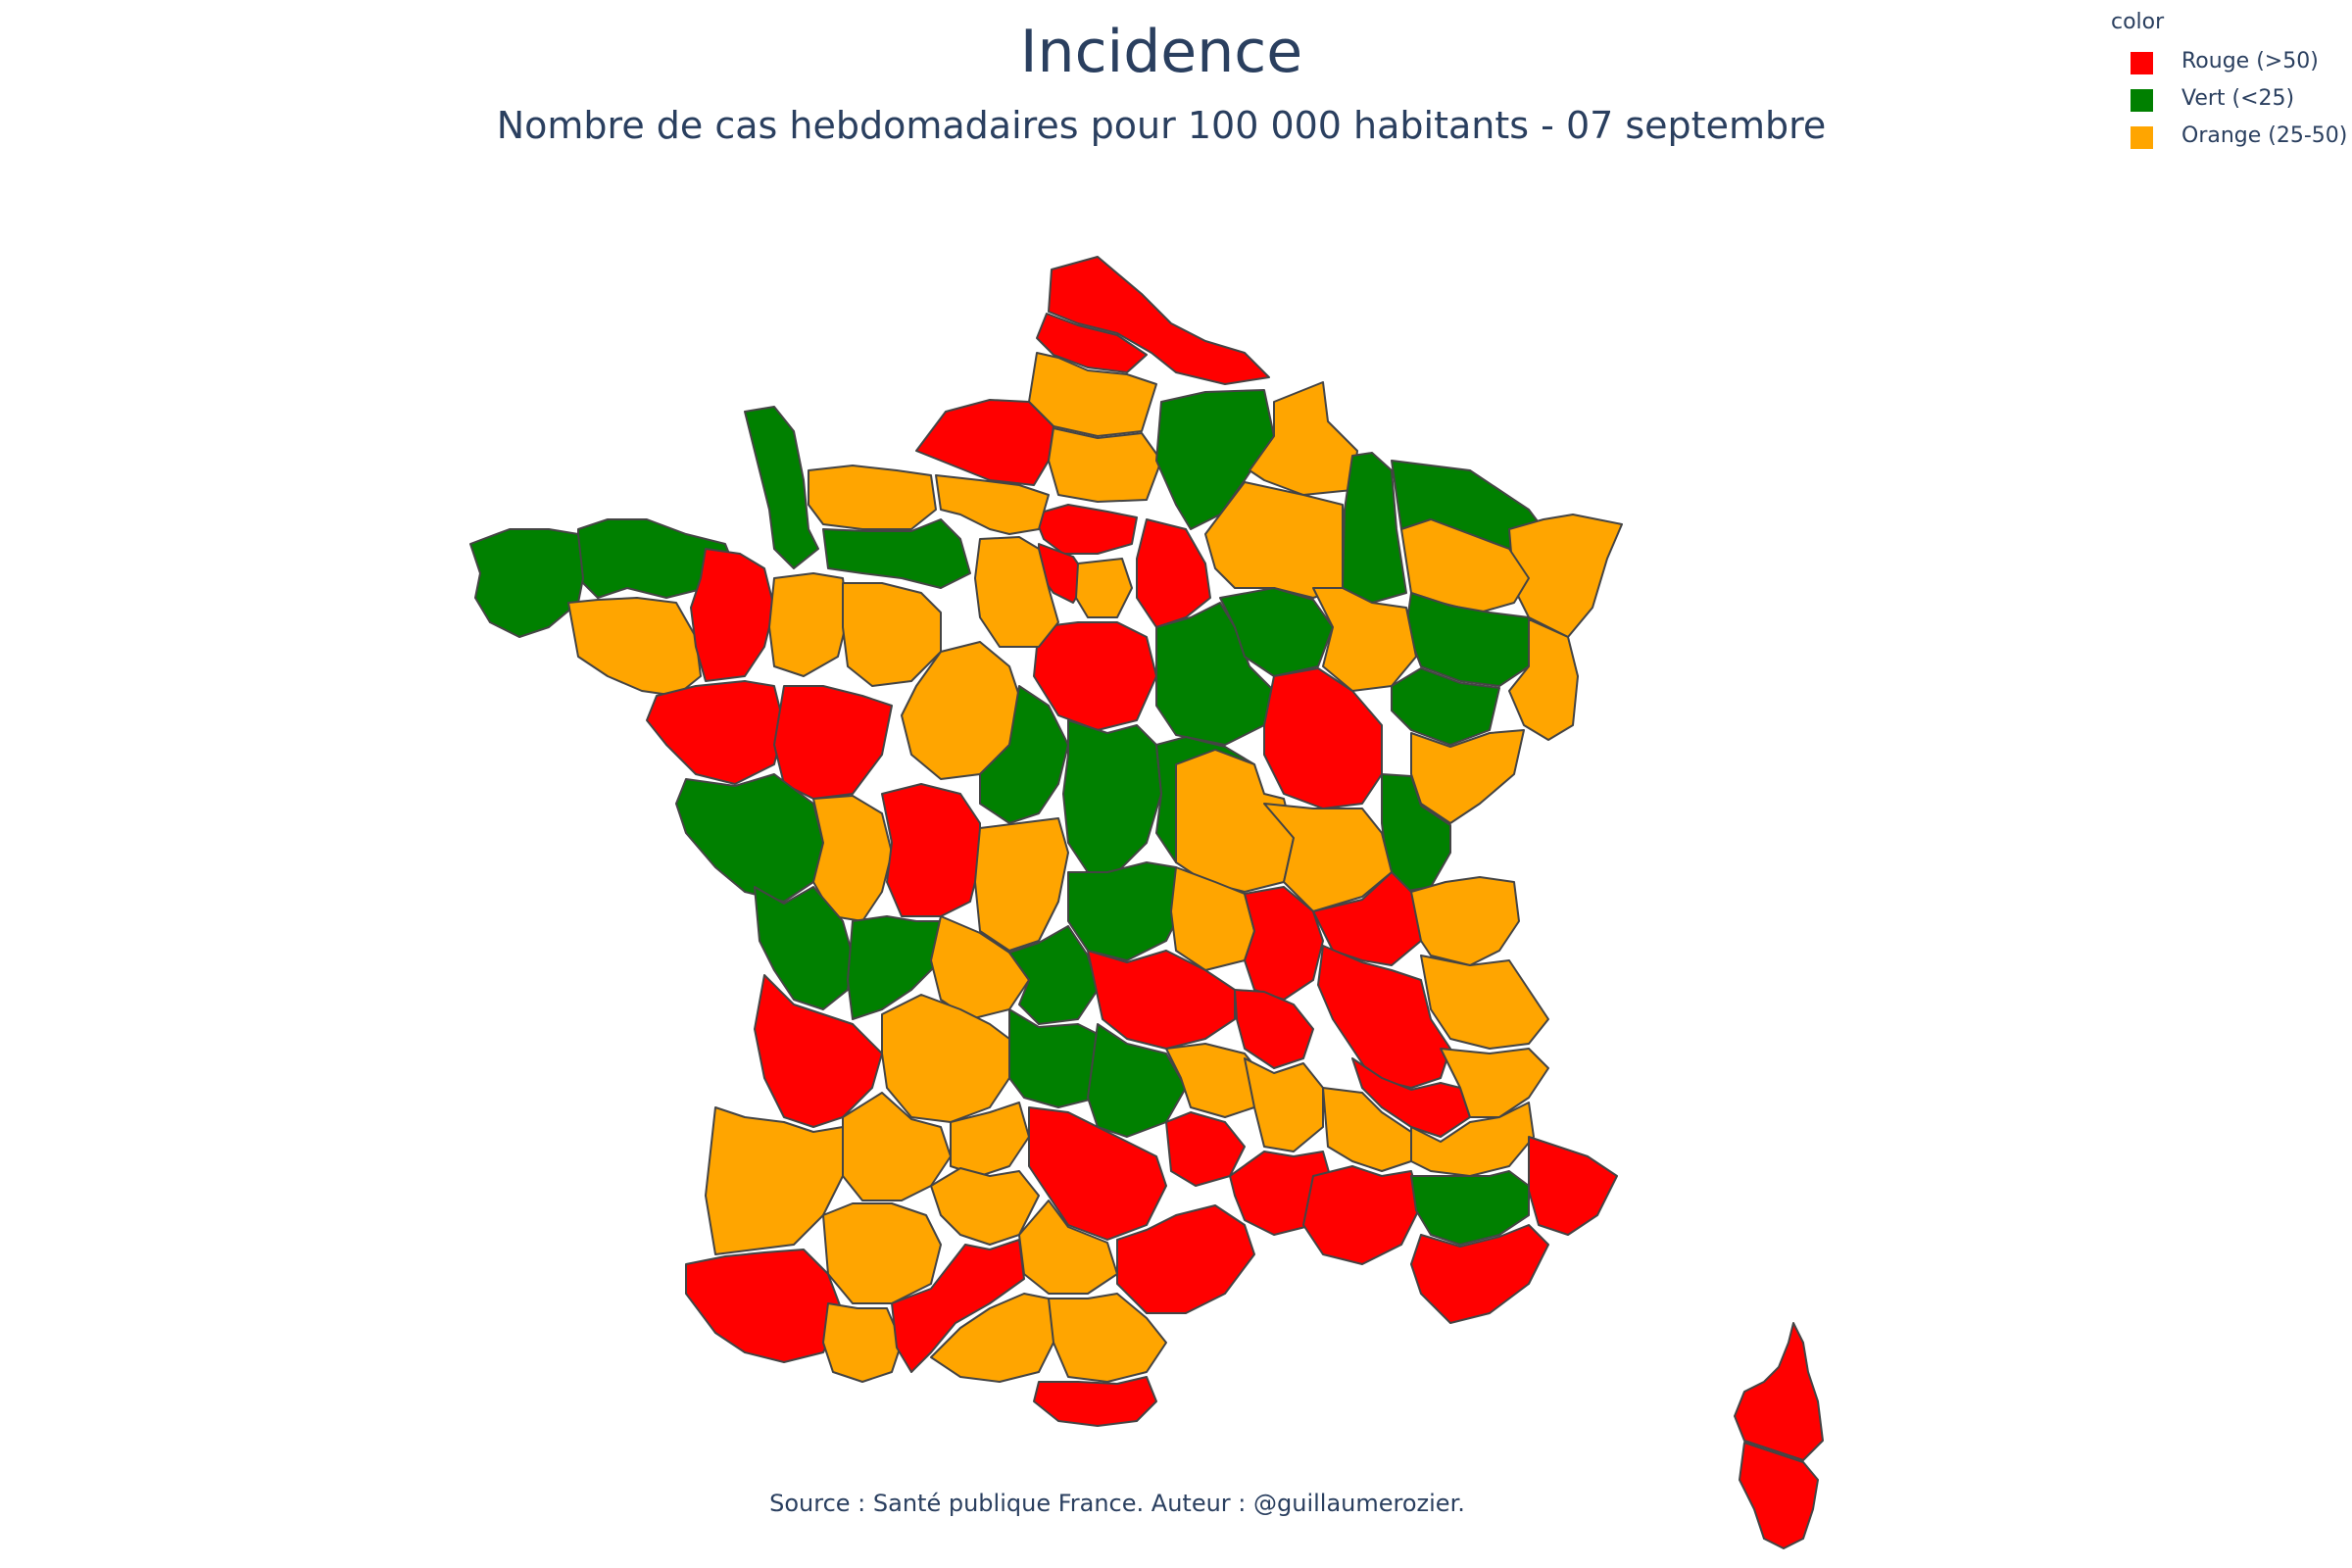 The image size is (2352, 1568). What do you see at coordinates (1573, 1186) in the screenshot?
I see `department-alpes-maritimes` at bounding box center [1573, 1186].